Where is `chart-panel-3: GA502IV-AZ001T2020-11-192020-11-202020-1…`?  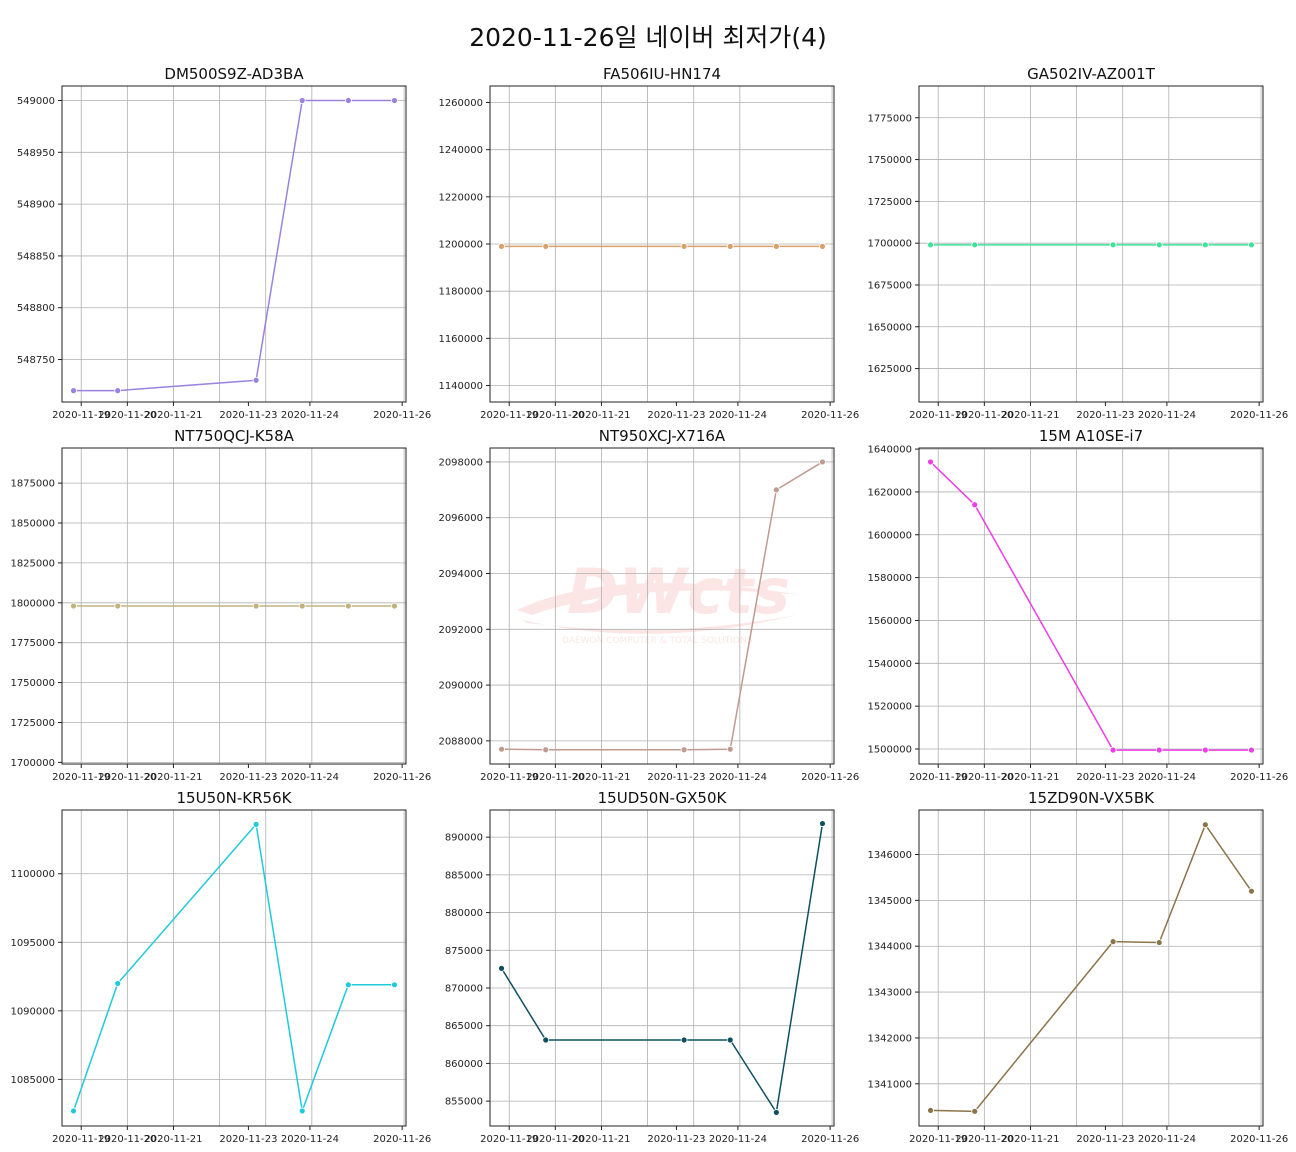 chart-panel-3: GA502IV-AZ001T2020-11-192020-11-202020-1… is located at coordinates (1077, 243).